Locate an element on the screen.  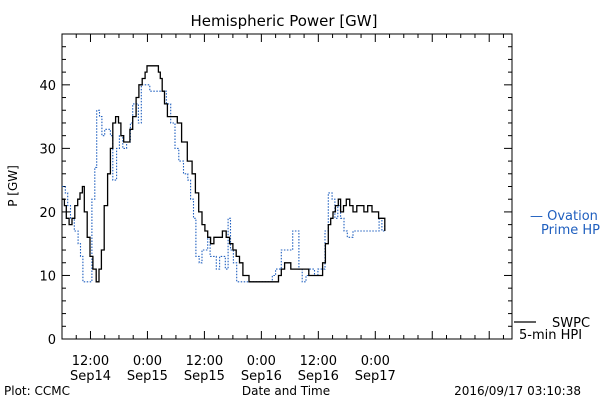
y-axis-label: P [GW] is located at coordinates (13, 186).